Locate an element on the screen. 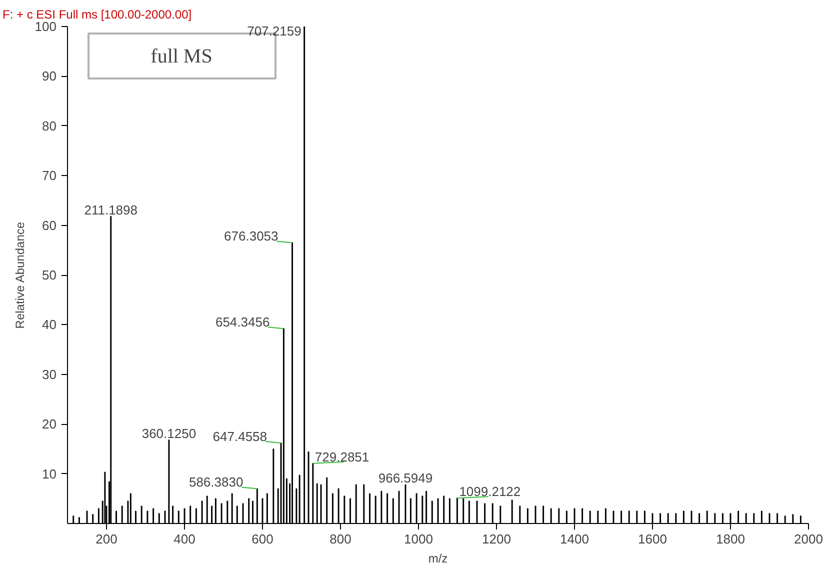 The height and width of the screenshot is (572, 829). annotation: 966.5949 is located at coordinates (405, 478).